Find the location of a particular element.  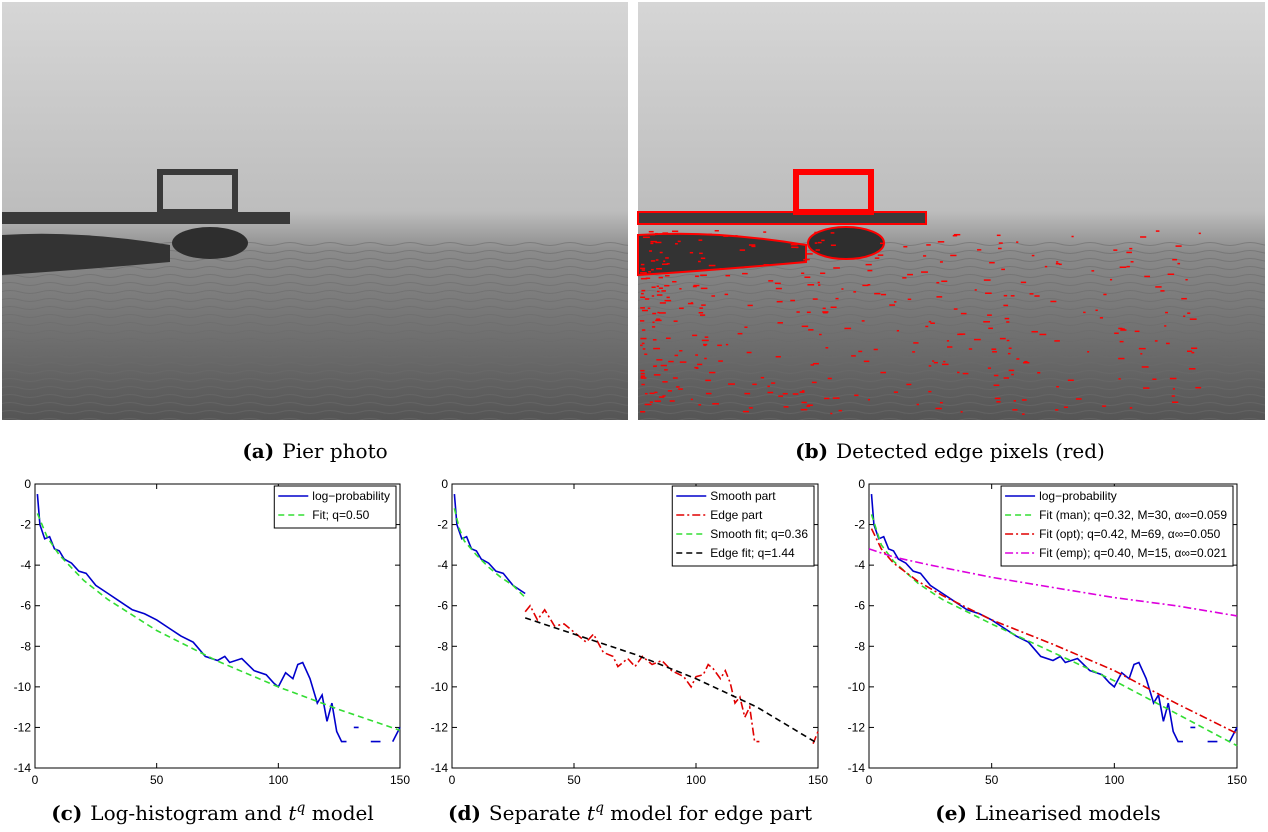

chart-caption: (d) Separate tq model for edge part is located at coordinates (630, 812).